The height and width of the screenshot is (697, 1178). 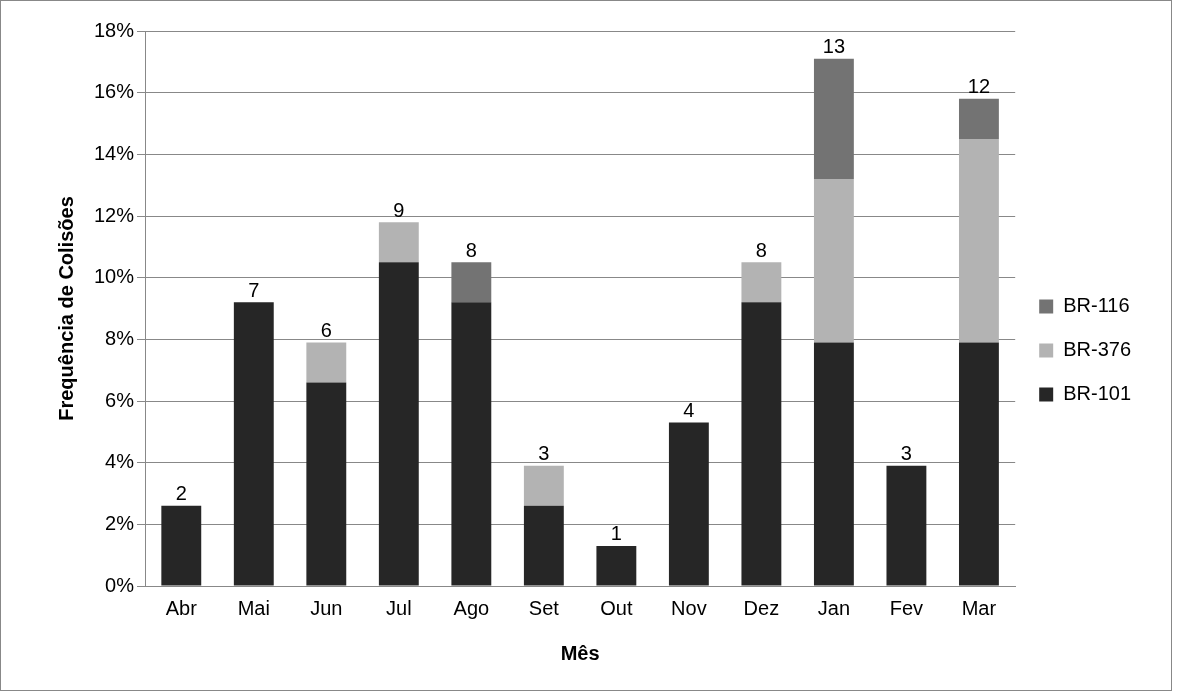 I want to click on x-tick-label: Nov, so click(x=689, y=607).